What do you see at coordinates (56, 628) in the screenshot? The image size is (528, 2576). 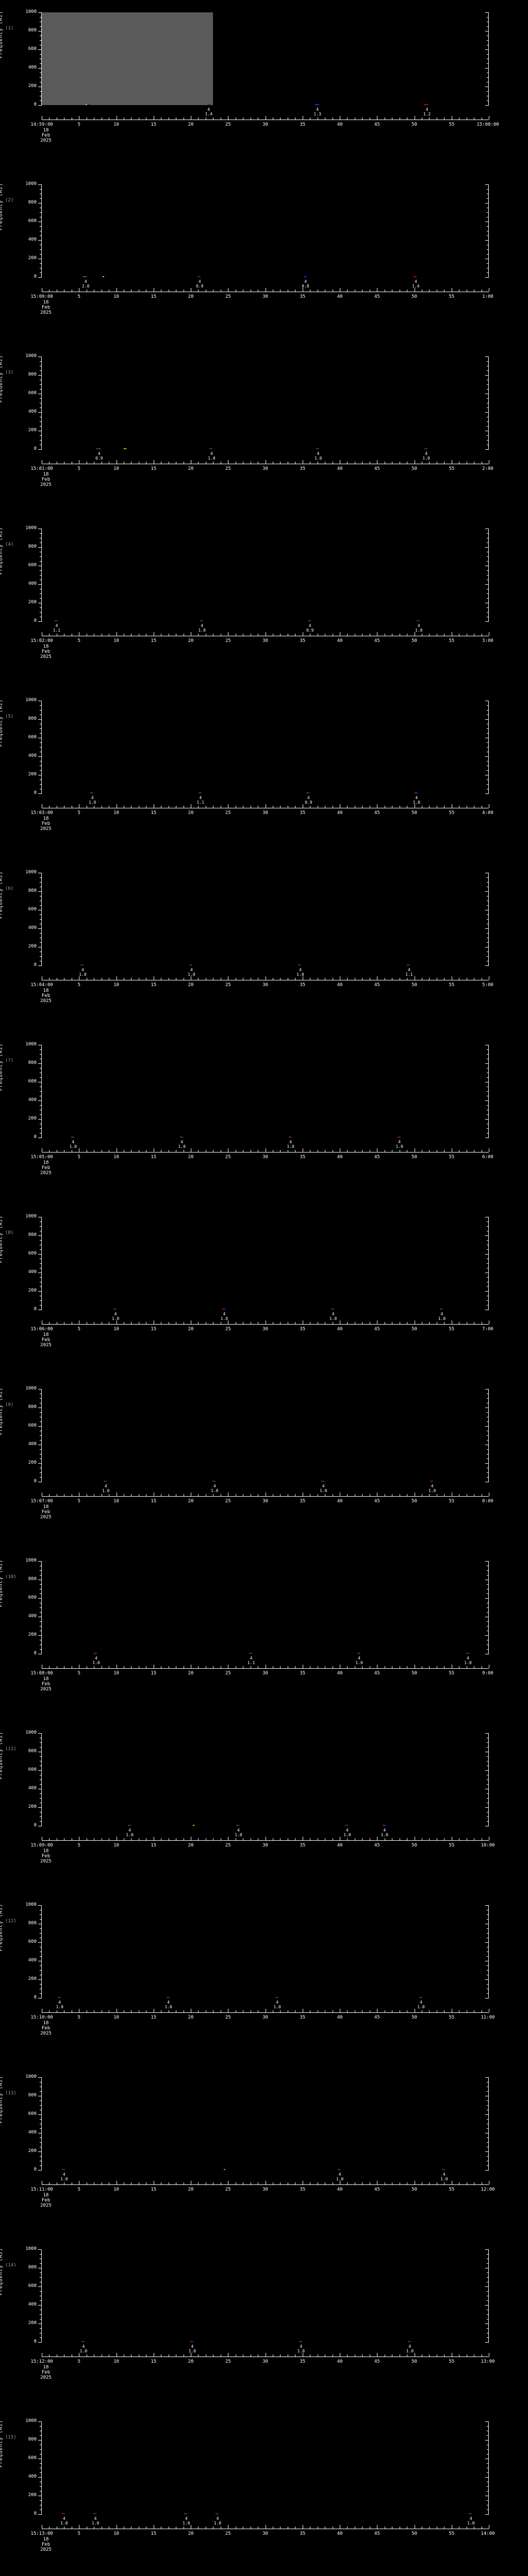 I see `detection-label: 4 1.1` at bounding box center [56, 628].